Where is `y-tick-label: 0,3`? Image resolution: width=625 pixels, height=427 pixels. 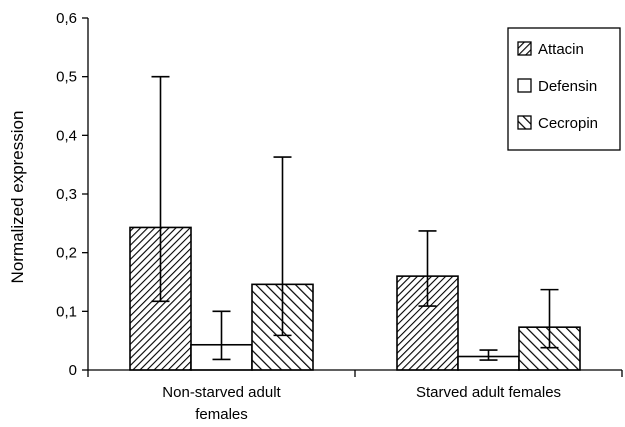 y-tick-label: 0,3 is located at coordinates (66, 194).